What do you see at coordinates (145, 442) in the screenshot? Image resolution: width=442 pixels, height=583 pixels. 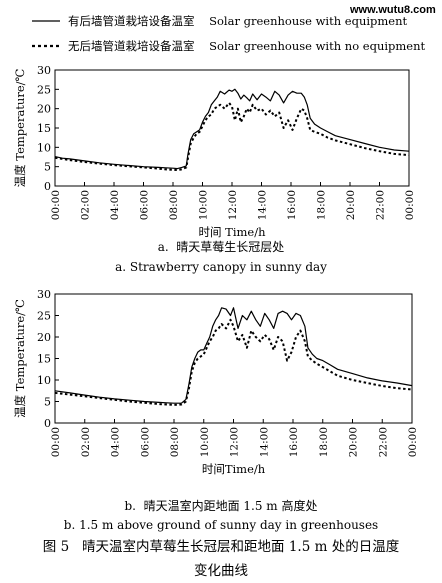 I see `chart-b-x-tick-label: 06:00` at bounding box center [145, 442].